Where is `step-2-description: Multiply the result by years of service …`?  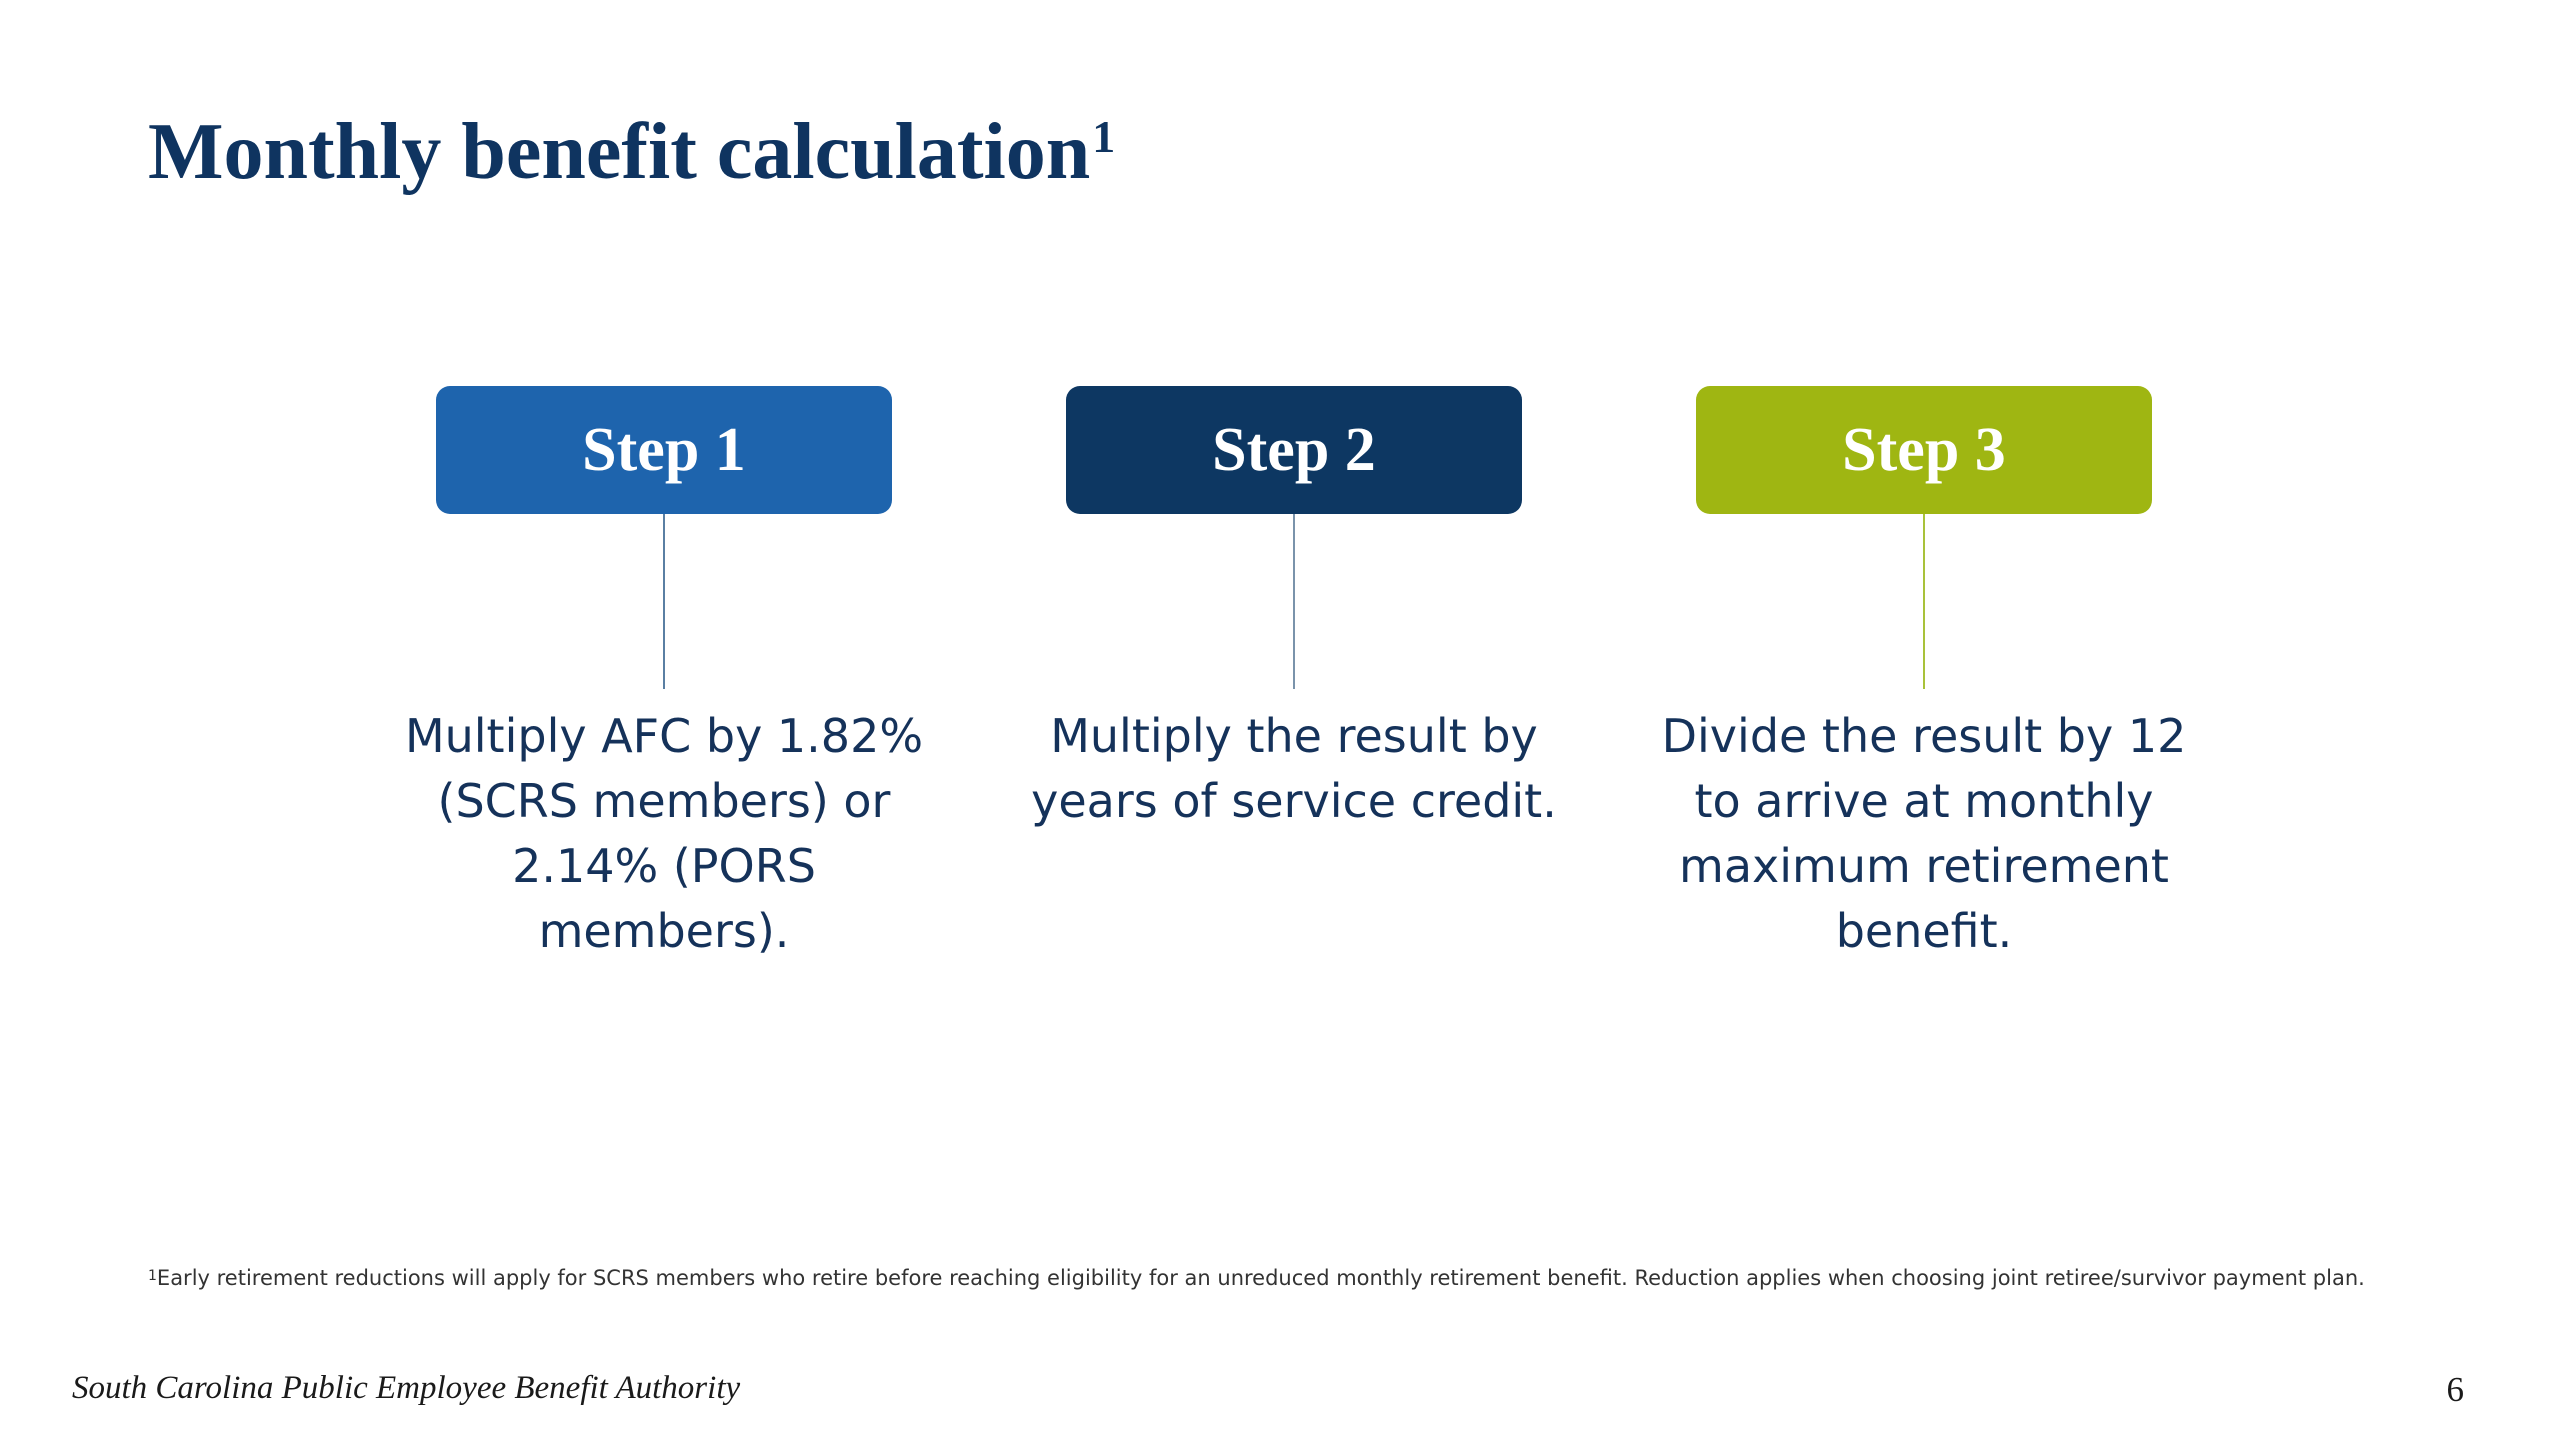 step-2-description: Multiply the result by years of service … is located at coordinates (1294, 768).